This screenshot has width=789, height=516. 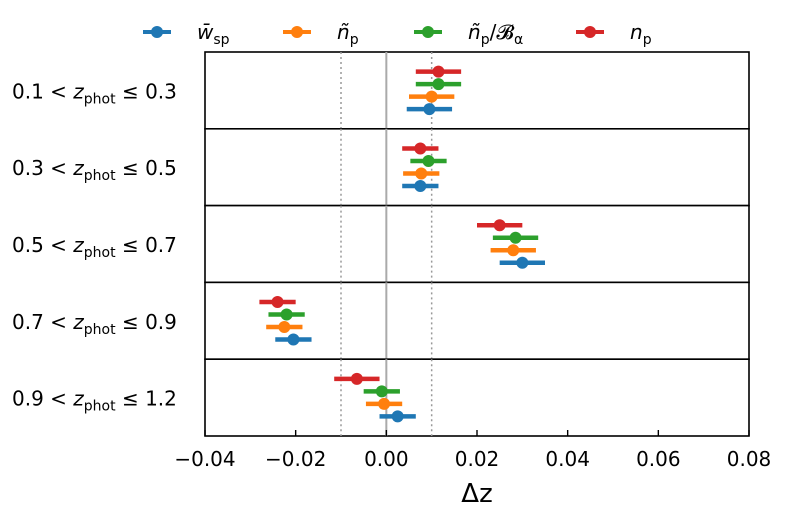 I want to click on panel-4: 0.9 < zphot ≤ 1.2, so click(x=381, y=397).